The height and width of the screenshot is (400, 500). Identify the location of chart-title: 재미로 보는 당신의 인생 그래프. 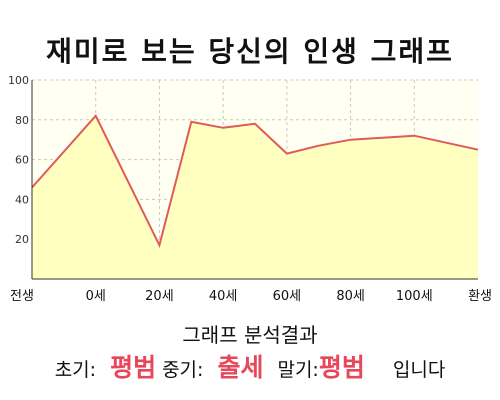
(250, 51).